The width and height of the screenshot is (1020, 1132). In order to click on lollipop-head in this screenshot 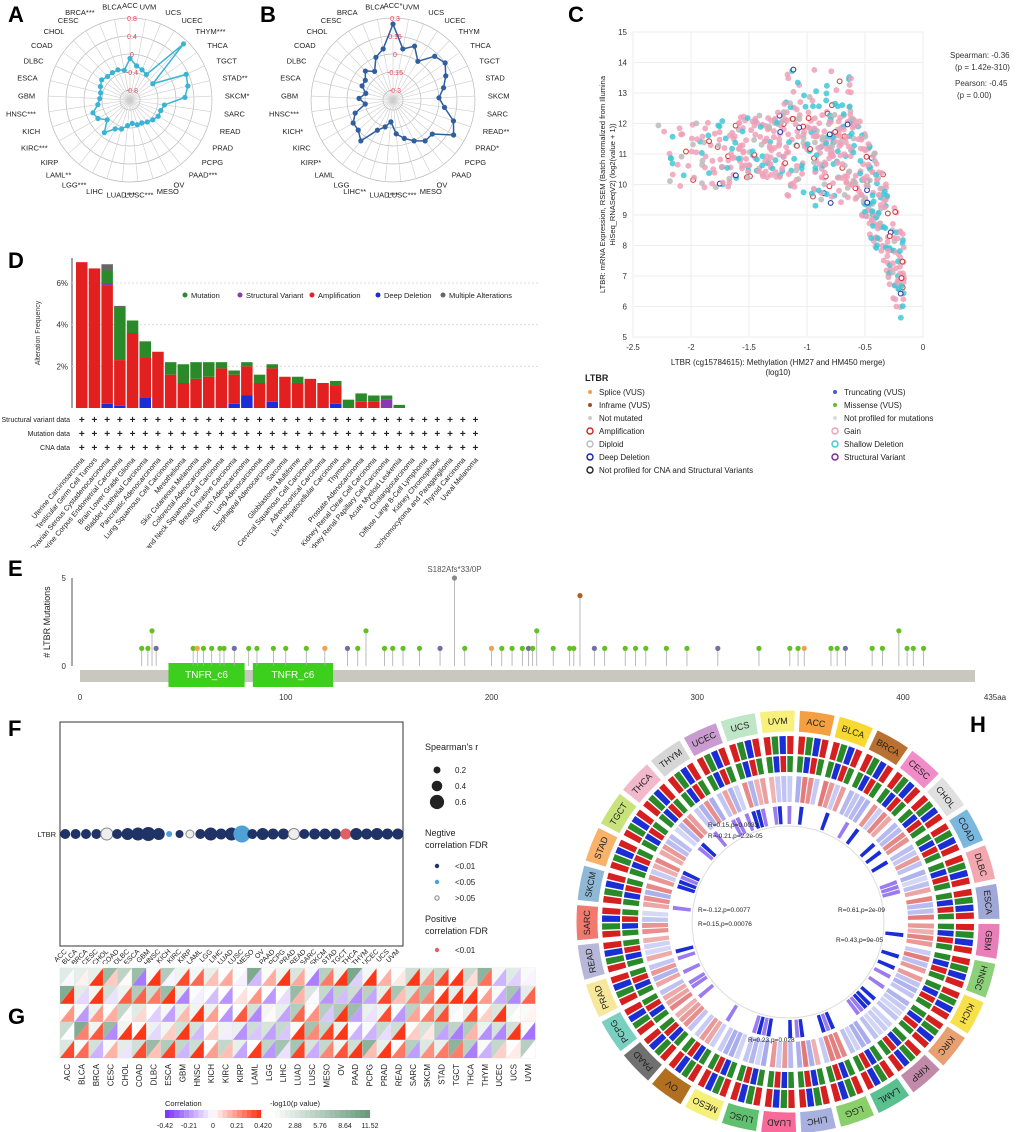, I will do `click(570, 648)`.